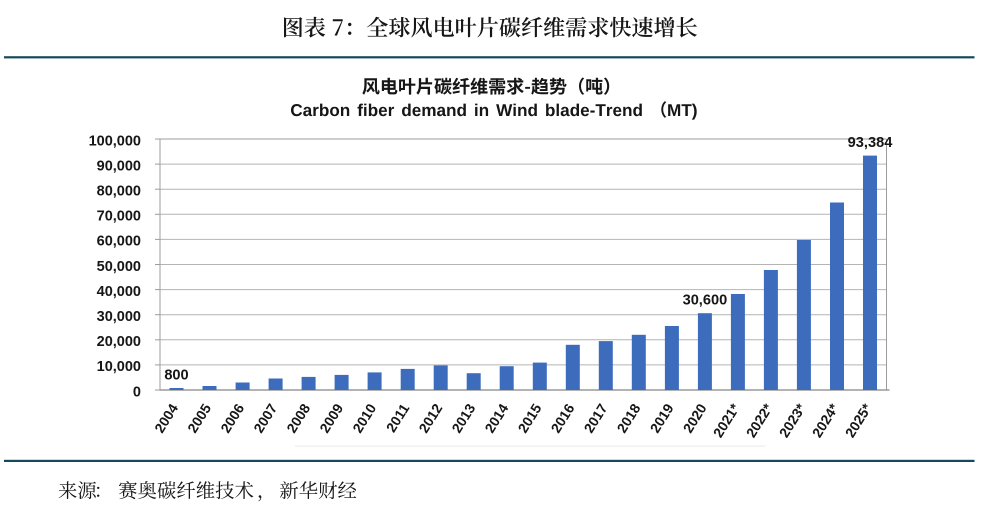  What do you see at coordinates (176, 376) in the screenshot?
I see `svg-text: 800` at bounding box center [176, 376].